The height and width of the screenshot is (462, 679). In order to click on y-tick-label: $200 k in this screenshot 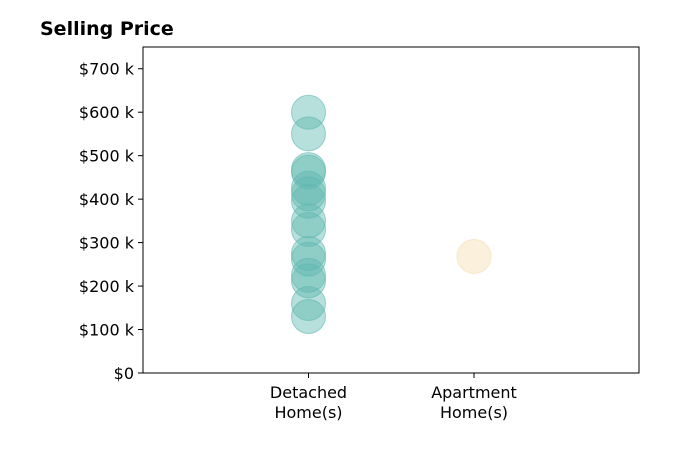, I will do `click(107, 286)`.